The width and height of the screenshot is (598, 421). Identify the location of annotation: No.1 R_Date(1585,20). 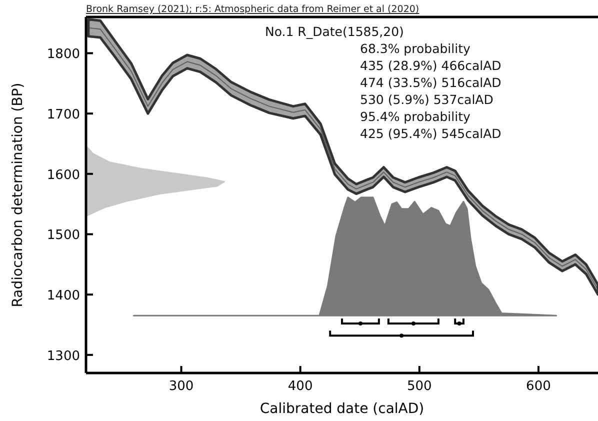
(334, 31).